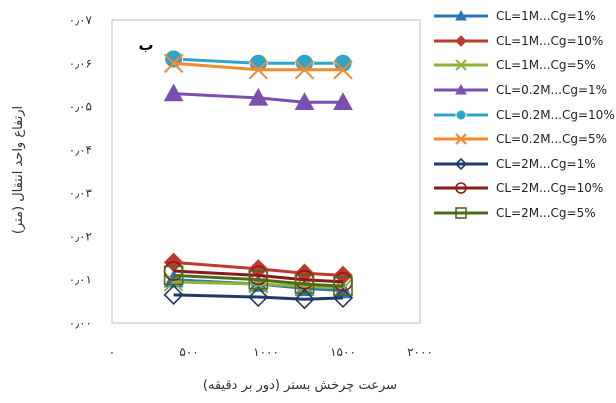 The height and width of the screenshot is (403, 616). What do you see at coordinates (546, 163) in the screenshot?
I see `legend-label: CL=2M...Cg=1%` at bounding box center [546, 163].